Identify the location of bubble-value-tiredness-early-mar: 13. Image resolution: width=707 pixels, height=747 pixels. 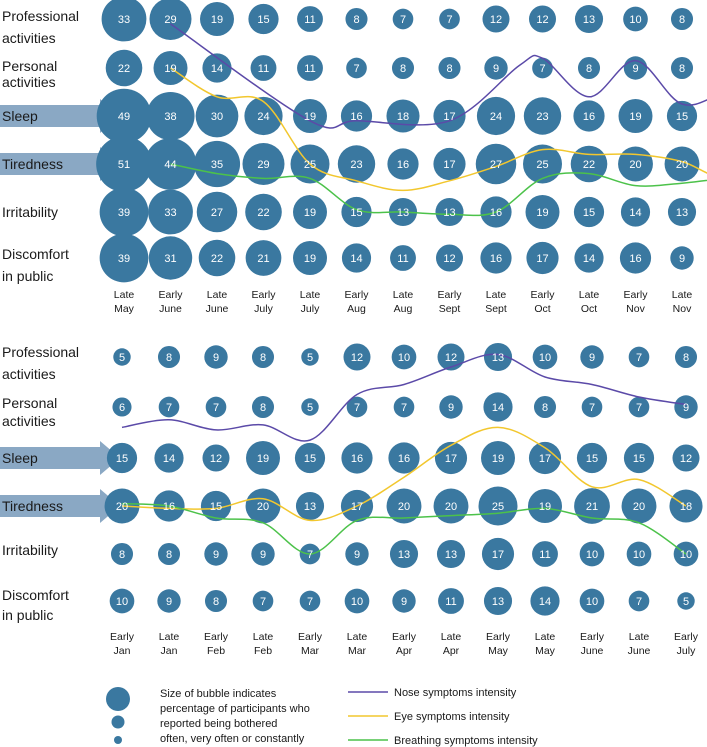
(310, 507).